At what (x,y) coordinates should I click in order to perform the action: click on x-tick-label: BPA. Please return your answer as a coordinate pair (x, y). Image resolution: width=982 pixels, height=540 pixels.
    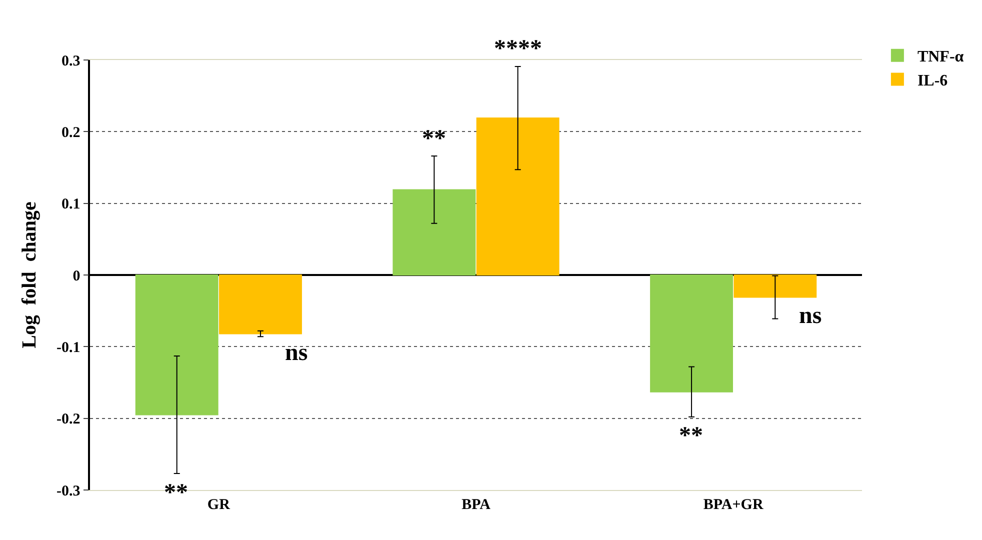
    Looking at the image, I should click on (476, 505).